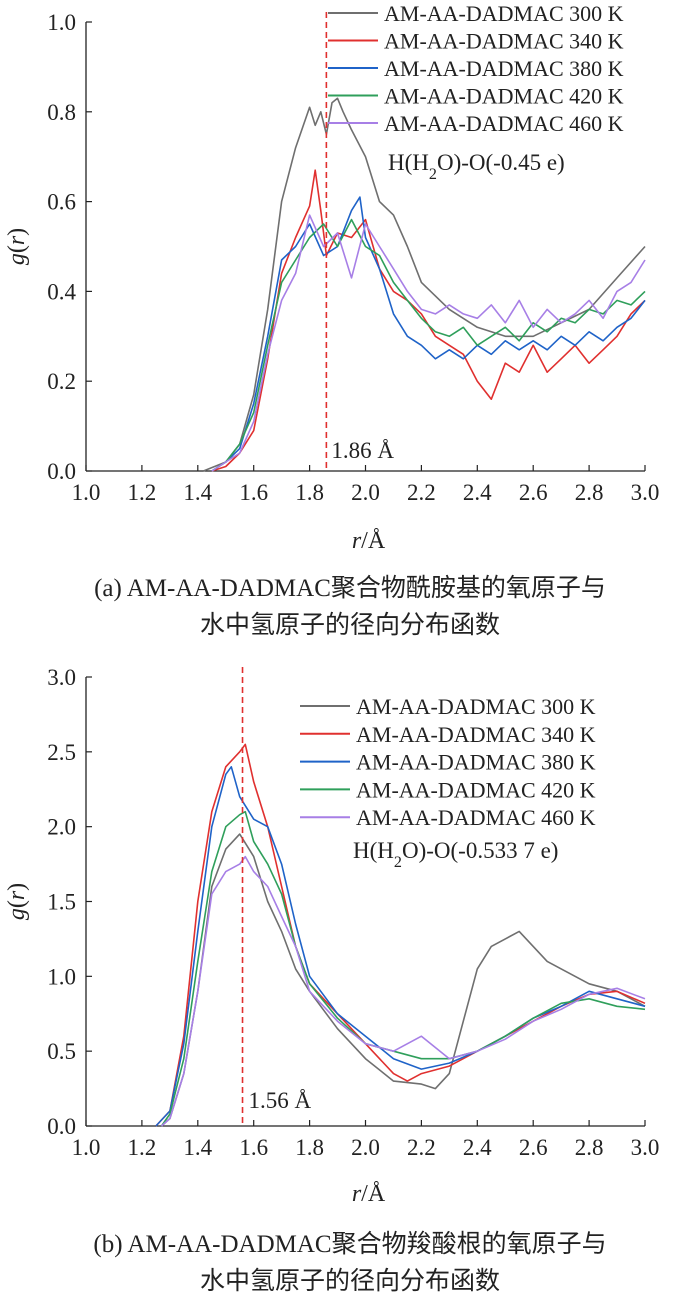  Describe the element at coordinates (61, 202) in the screenshot. I see `y-tick-label: 0.6` at that location.